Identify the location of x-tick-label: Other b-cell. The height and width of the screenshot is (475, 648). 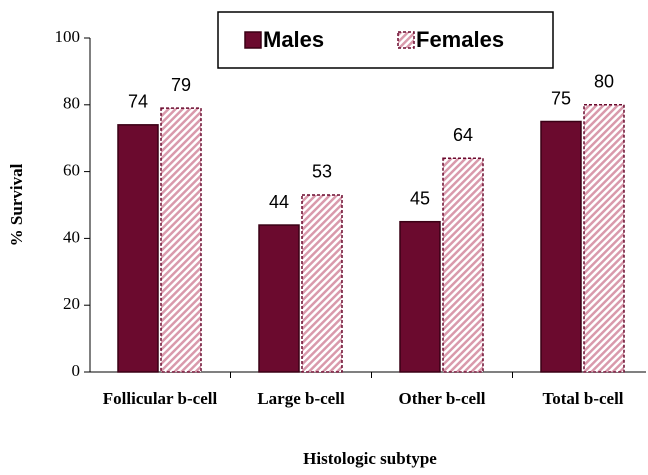
(442, 398).